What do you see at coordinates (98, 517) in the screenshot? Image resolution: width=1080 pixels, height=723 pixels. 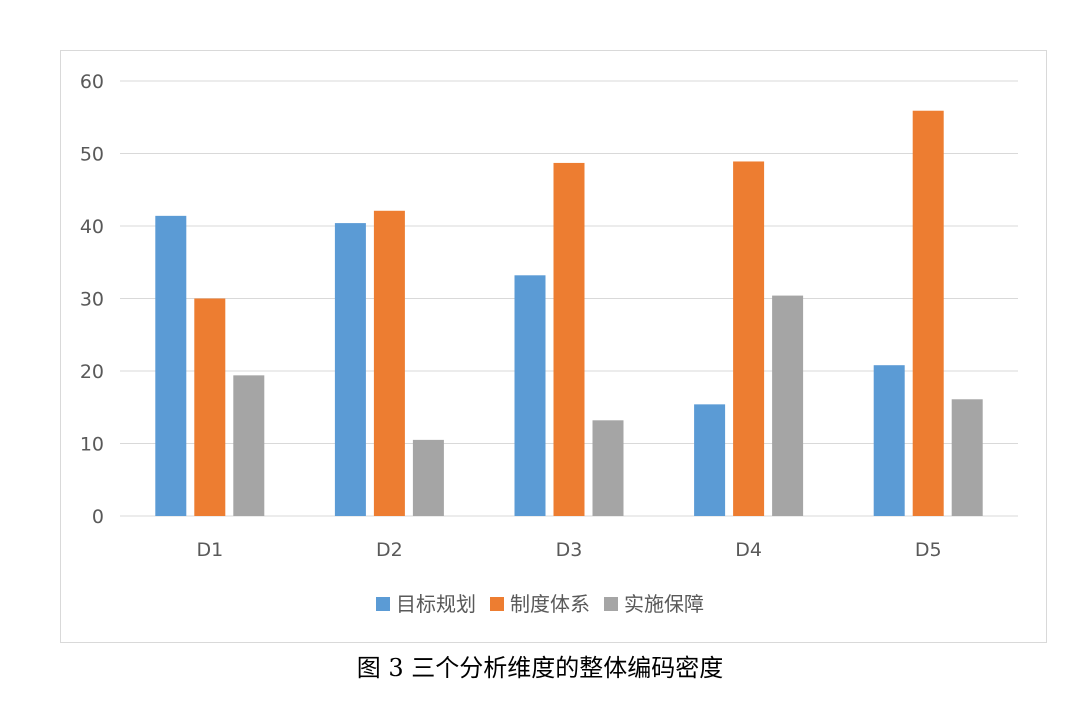 I see `y-tick-label: 0` at bounding box center [98, 517].